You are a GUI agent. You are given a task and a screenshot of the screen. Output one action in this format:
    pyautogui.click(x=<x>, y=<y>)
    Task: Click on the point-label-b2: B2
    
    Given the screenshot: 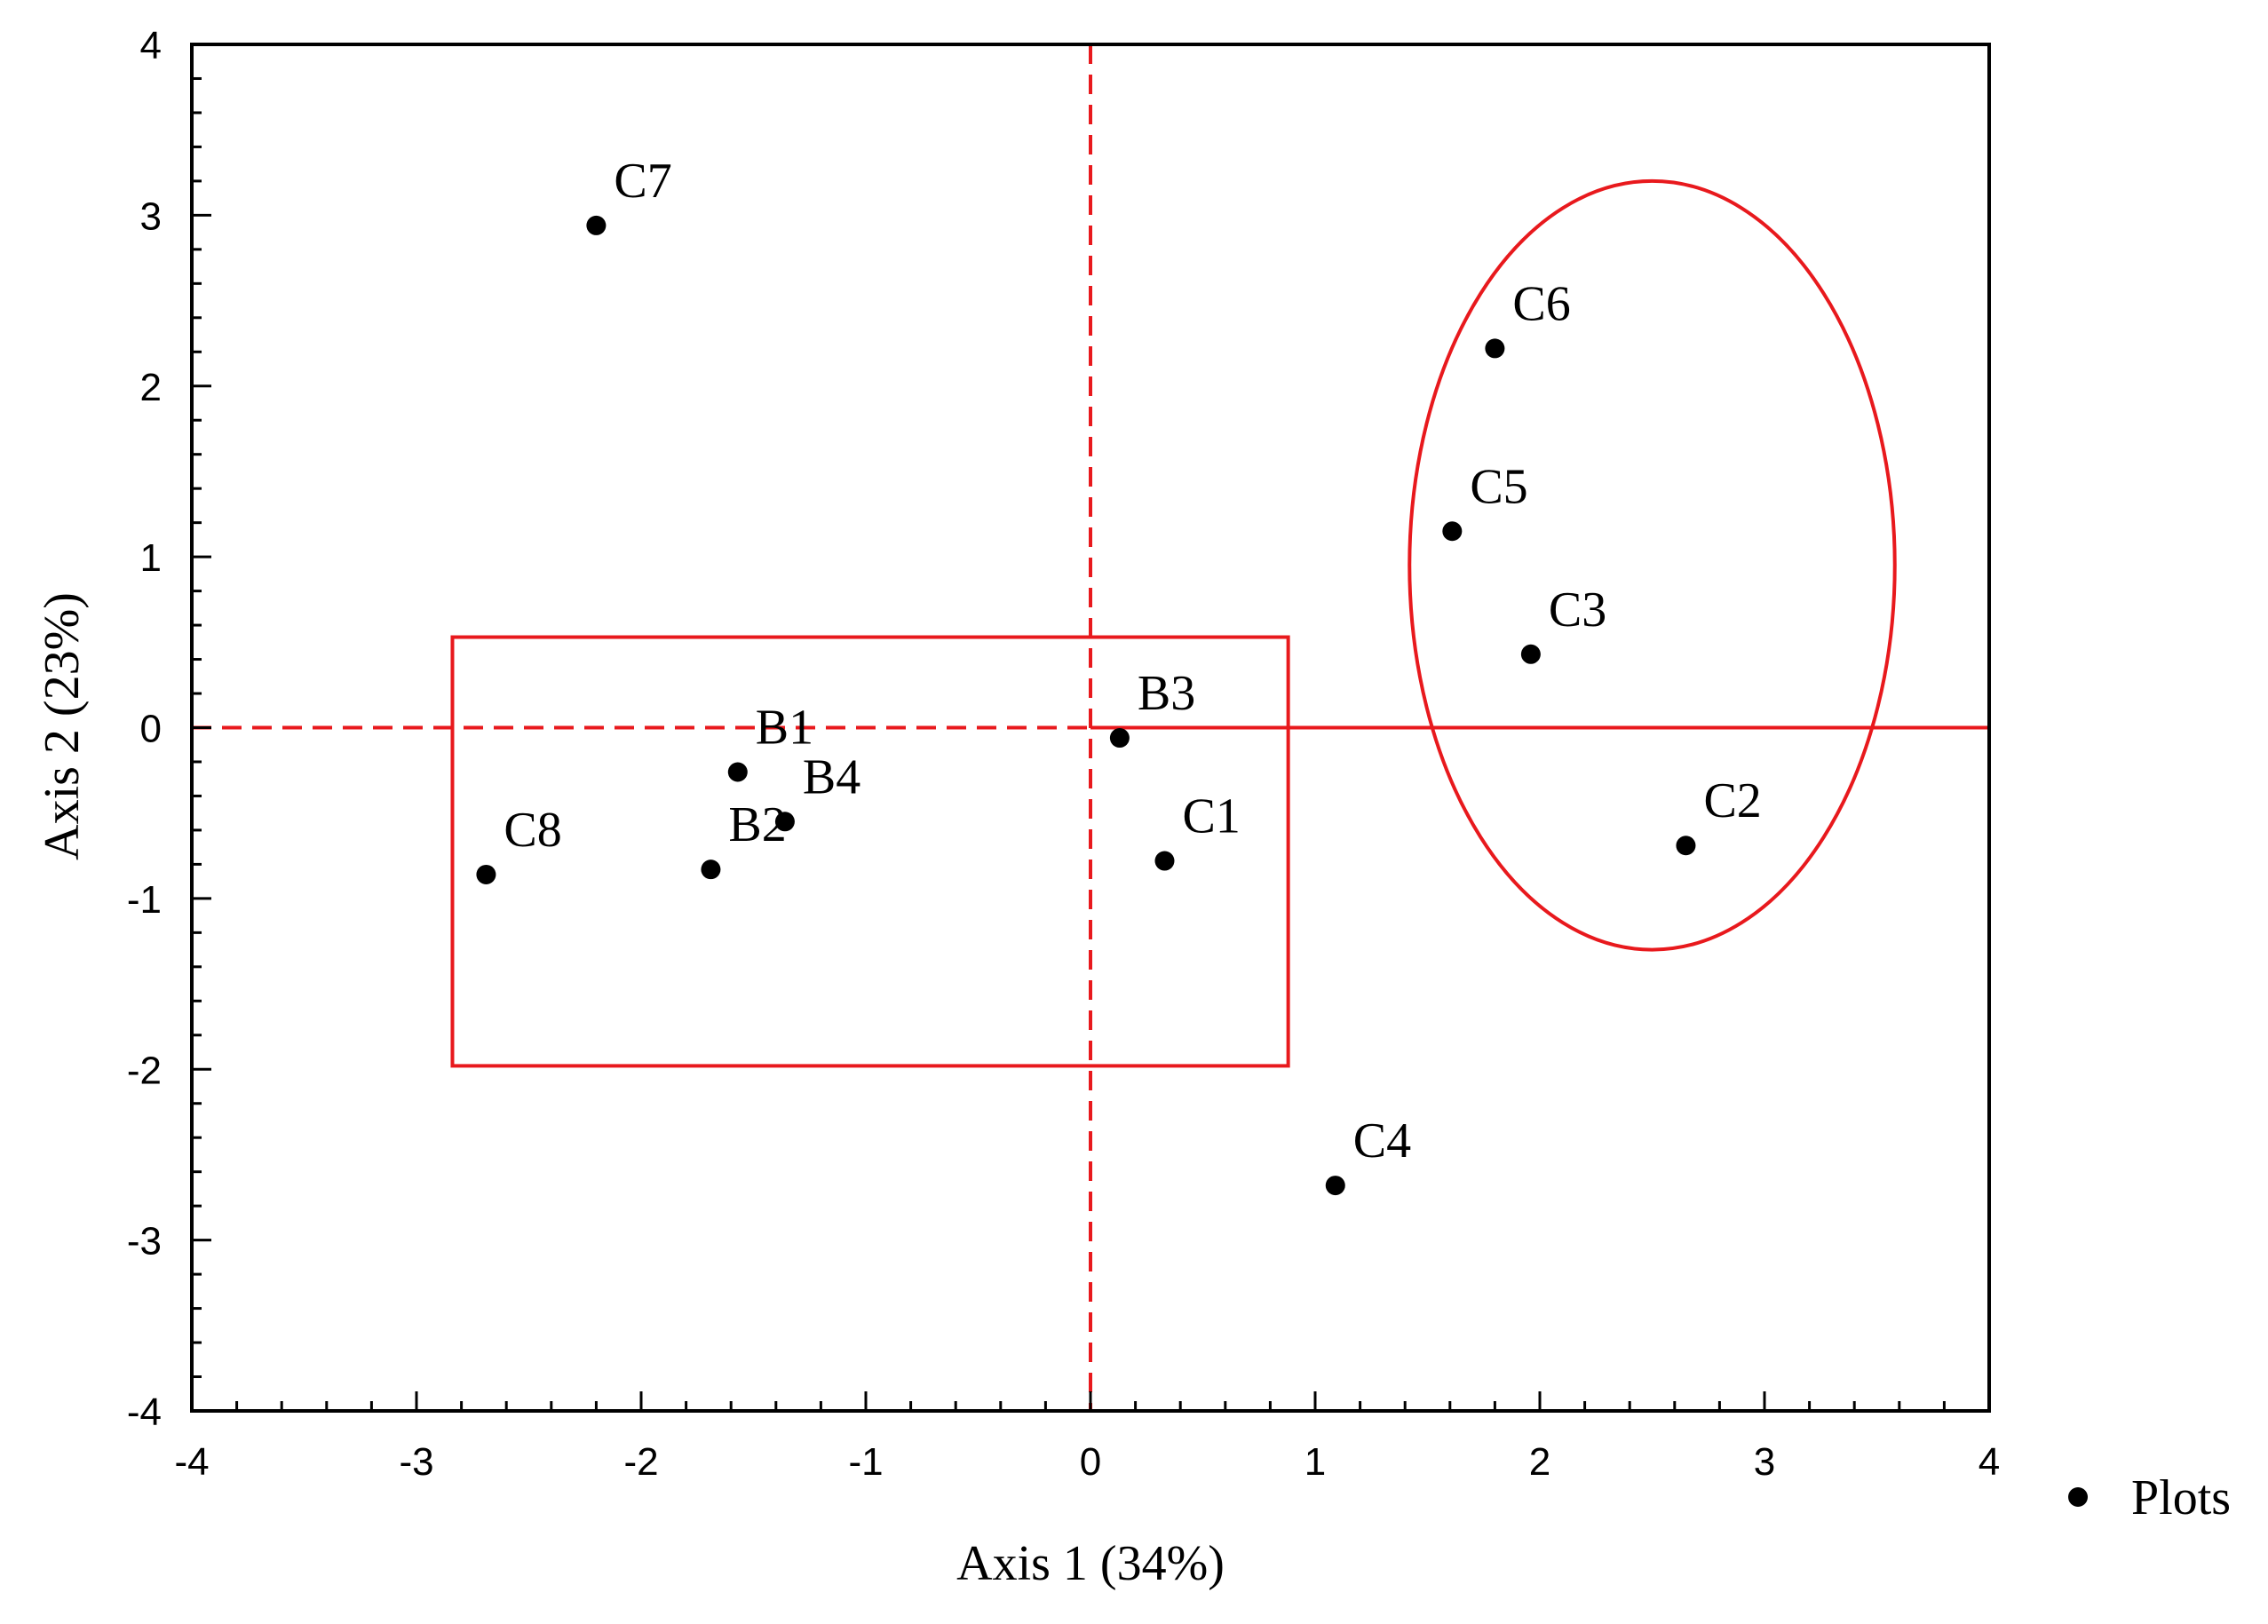 What is the action you would take?
    pyautogui.click(x=757, y=824)
    